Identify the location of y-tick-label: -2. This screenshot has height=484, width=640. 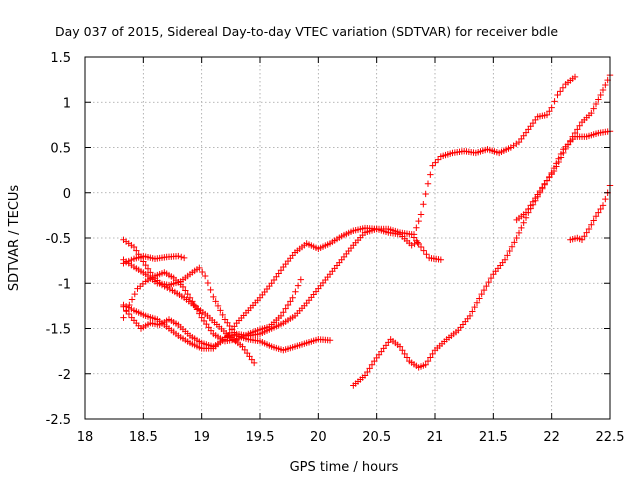
(64, 375).